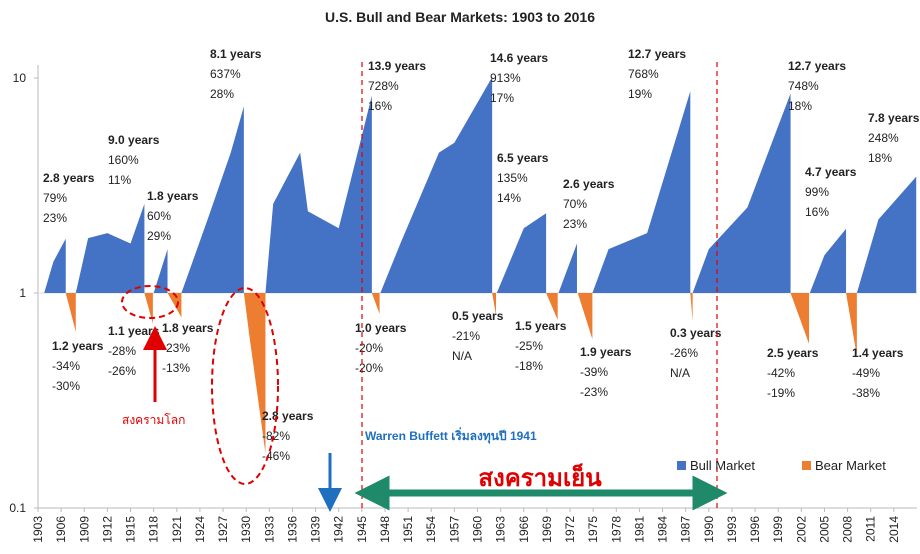  I want to click on x-tick-label: 1966, so click(524, 529).